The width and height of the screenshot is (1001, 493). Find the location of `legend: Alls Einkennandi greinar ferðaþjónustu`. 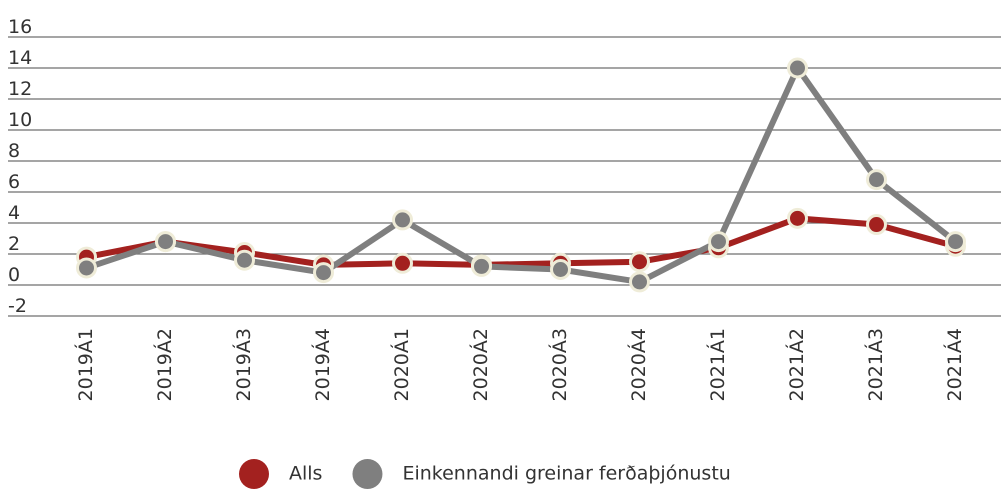

legend: Alls Einkennandi greinar ferðaþjónustu is located at coordinates (485, 474).